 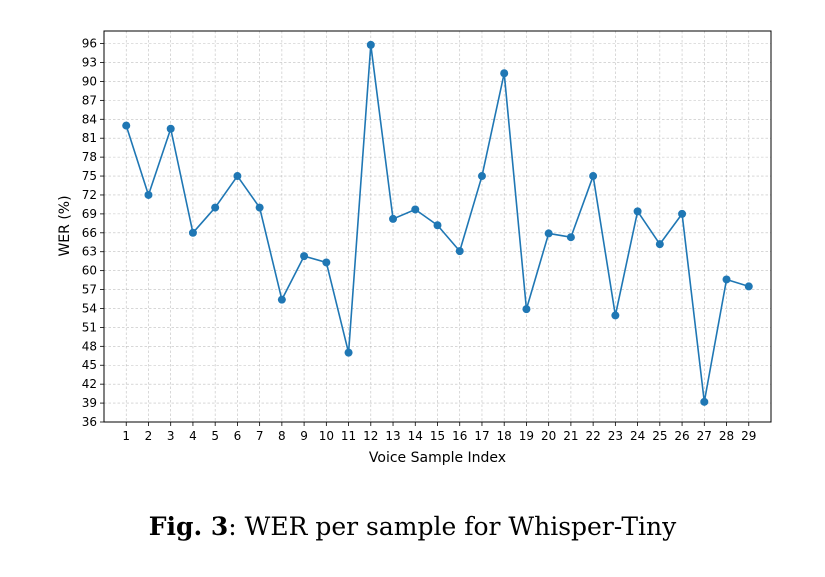 What do you see at coordinates (89, 176) in the screenshot?
I see `y-tick-label: 75` at bounding box center [89, 176].